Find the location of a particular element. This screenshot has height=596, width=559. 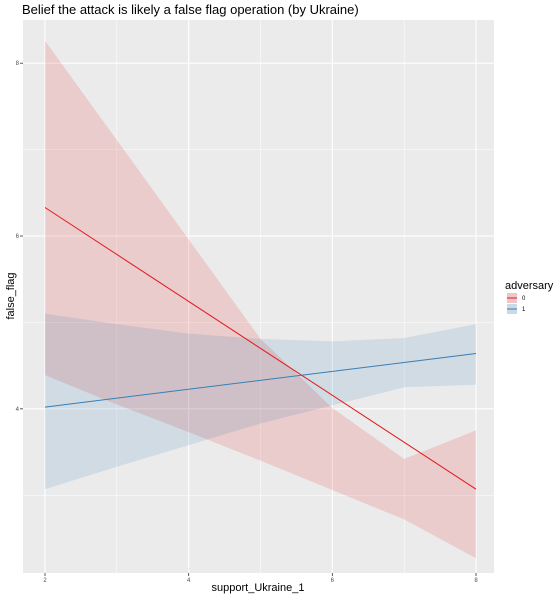

y-tick-label: 6 is located at coordinates (18, 237).